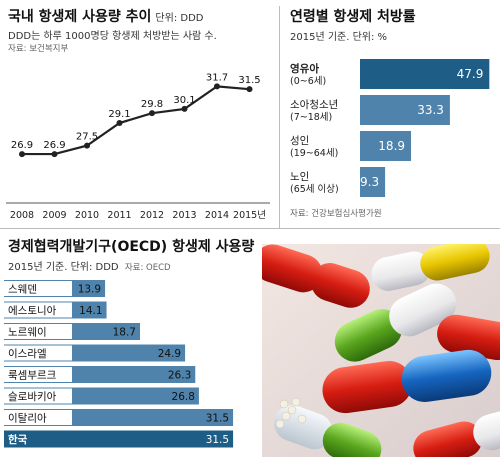  What do you see at coordinates (299, 141) in the screenshot?
I see `age-category-label: 성인` at bounding box center [299, 141].